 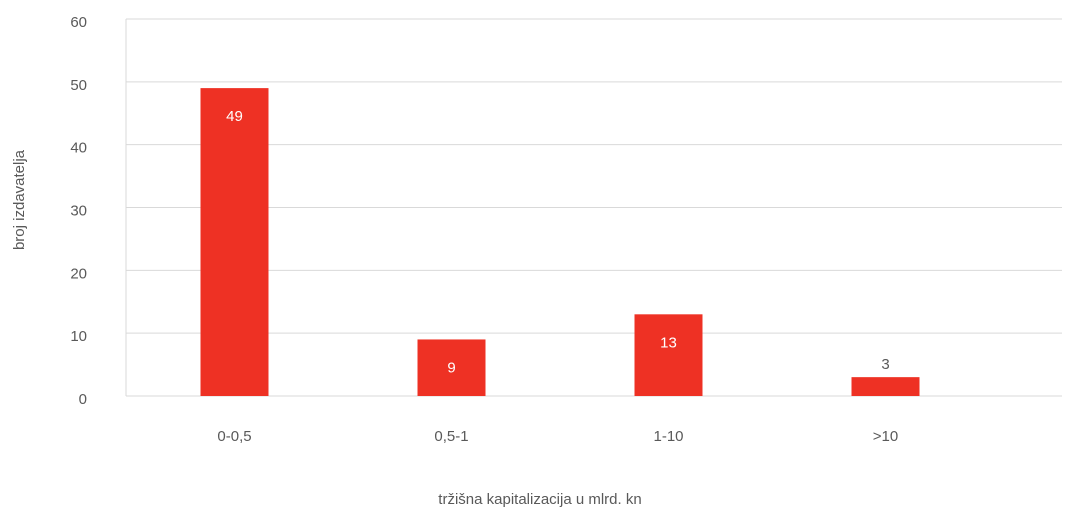 I want to click on data-label: 9, so click(x=451, y=367).